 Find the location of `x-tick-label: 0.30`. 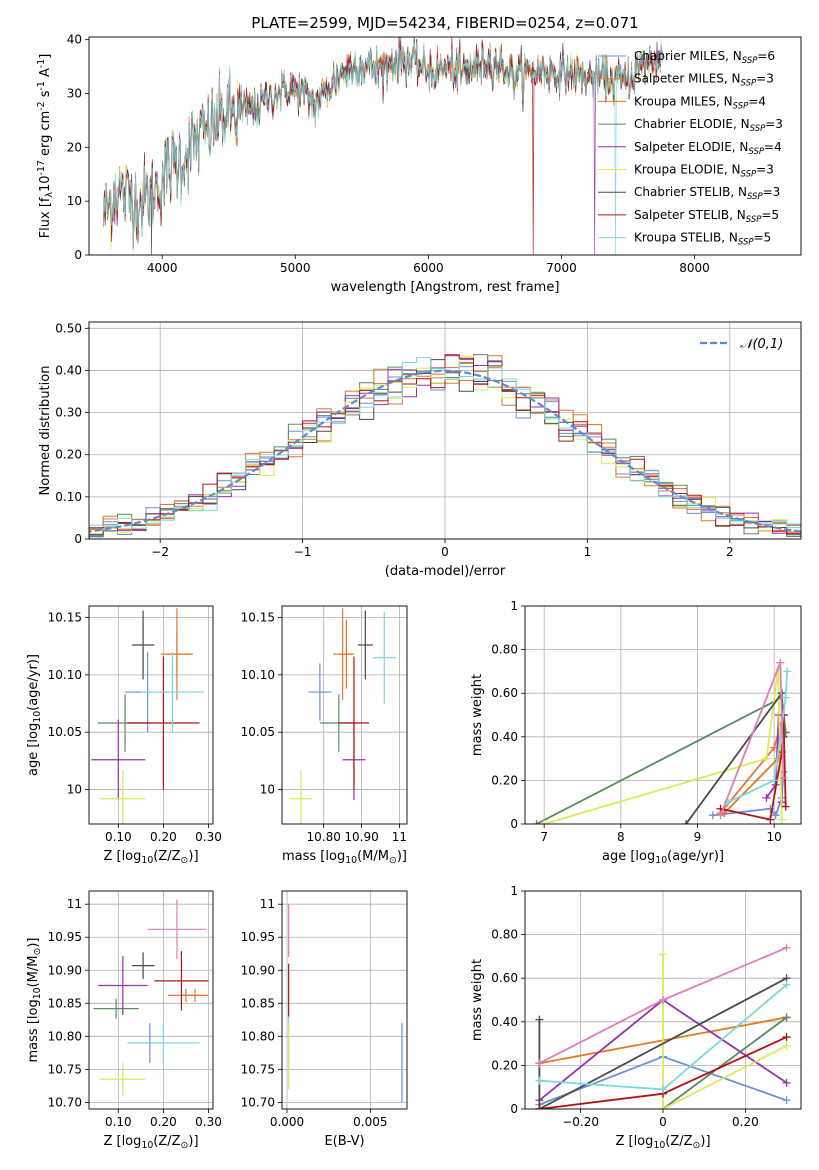

x-tick-label: 0.30 is located at coordinates (208, 837).